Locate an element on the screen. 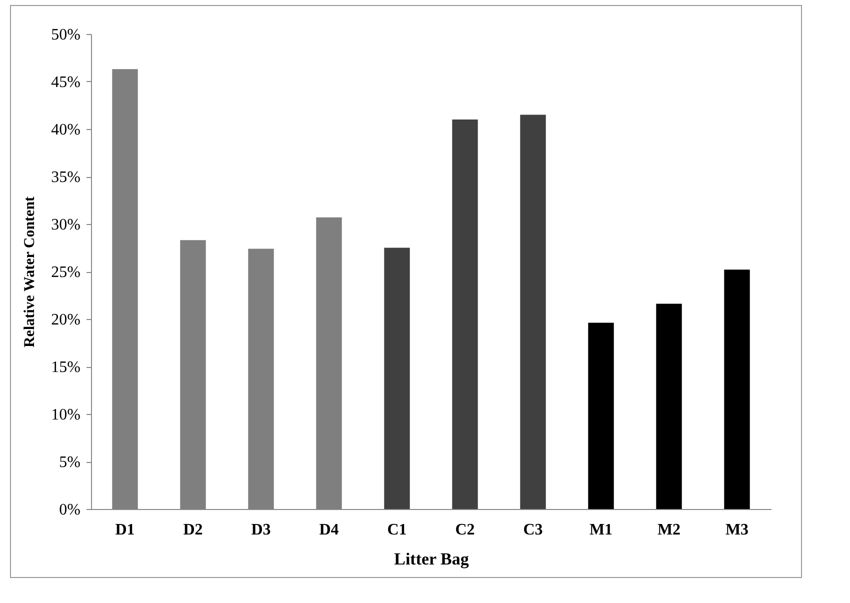 Image resolution: width=850 pixels, height=603 pixels. x-tick-label: C2 is located at coordinates (465, 530).